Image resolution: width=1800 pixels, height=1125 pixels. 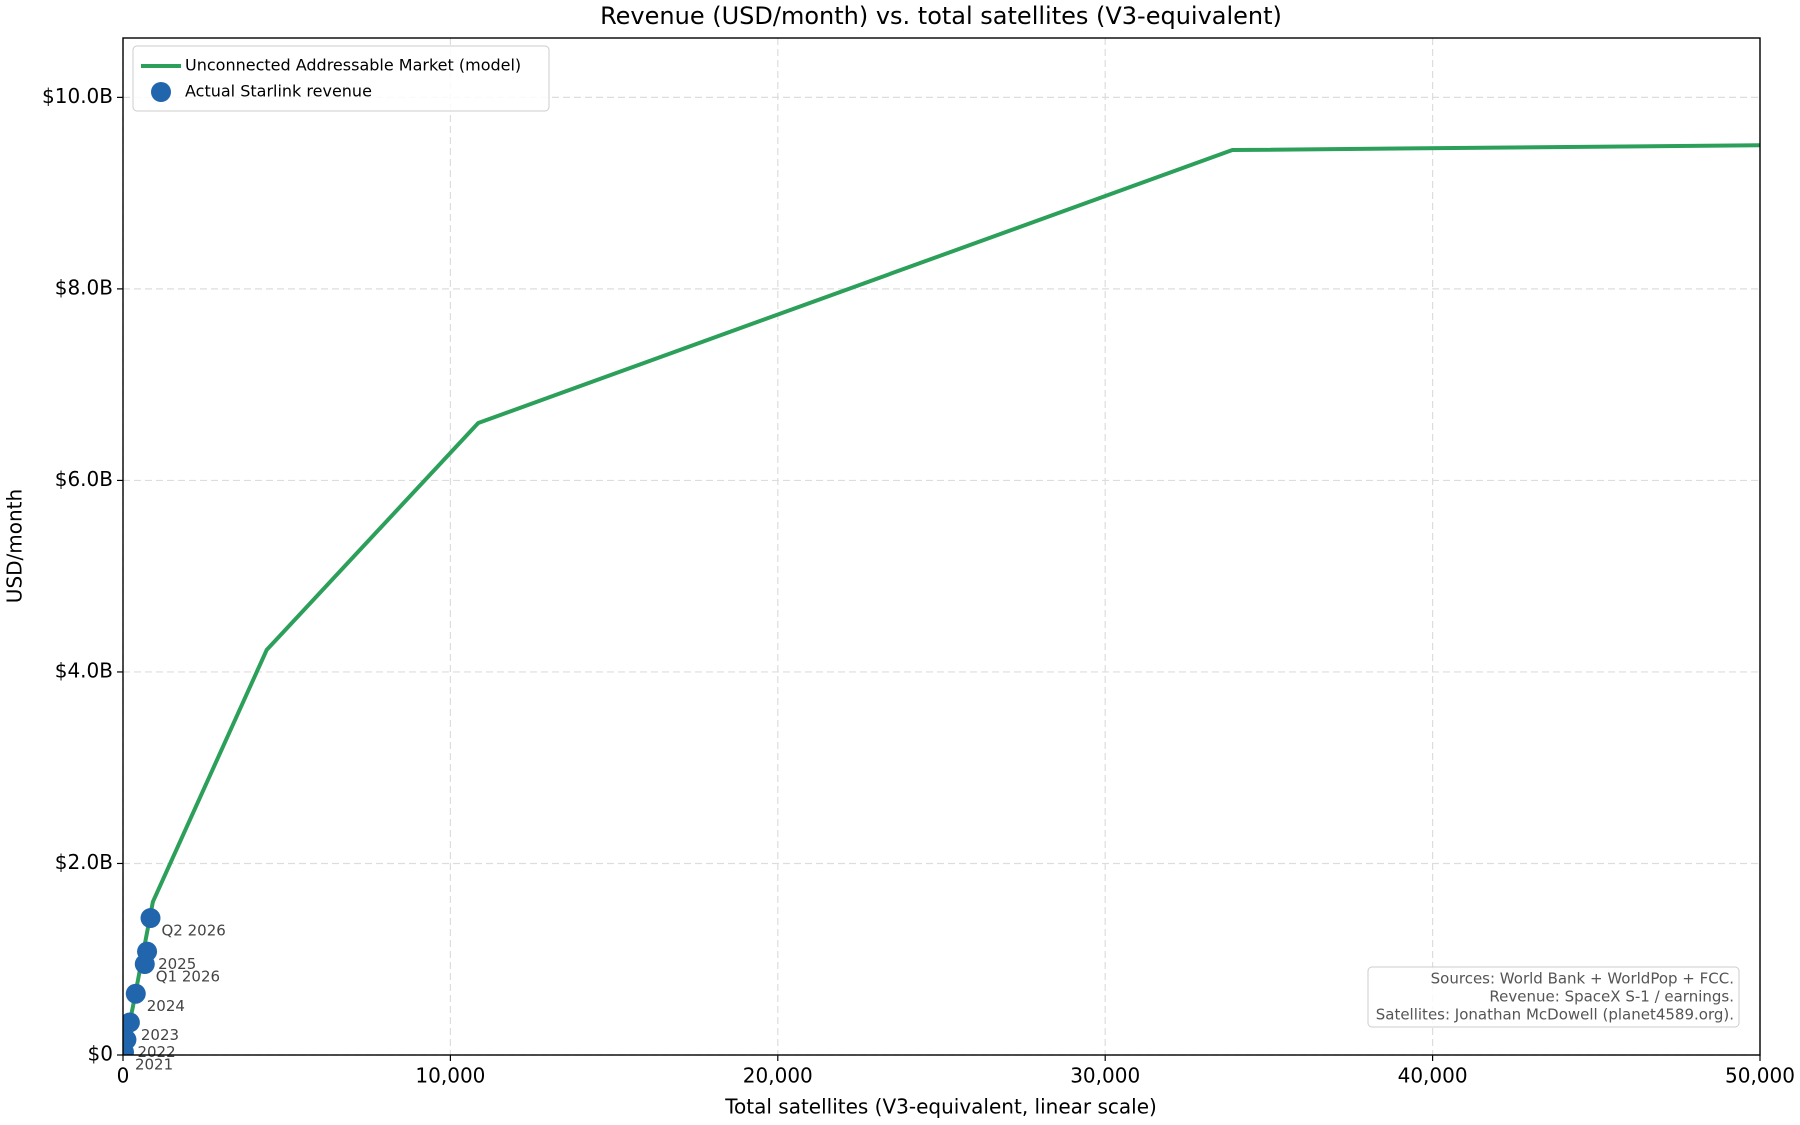 I want to click on legend-marker, so click(x=161, y=92).